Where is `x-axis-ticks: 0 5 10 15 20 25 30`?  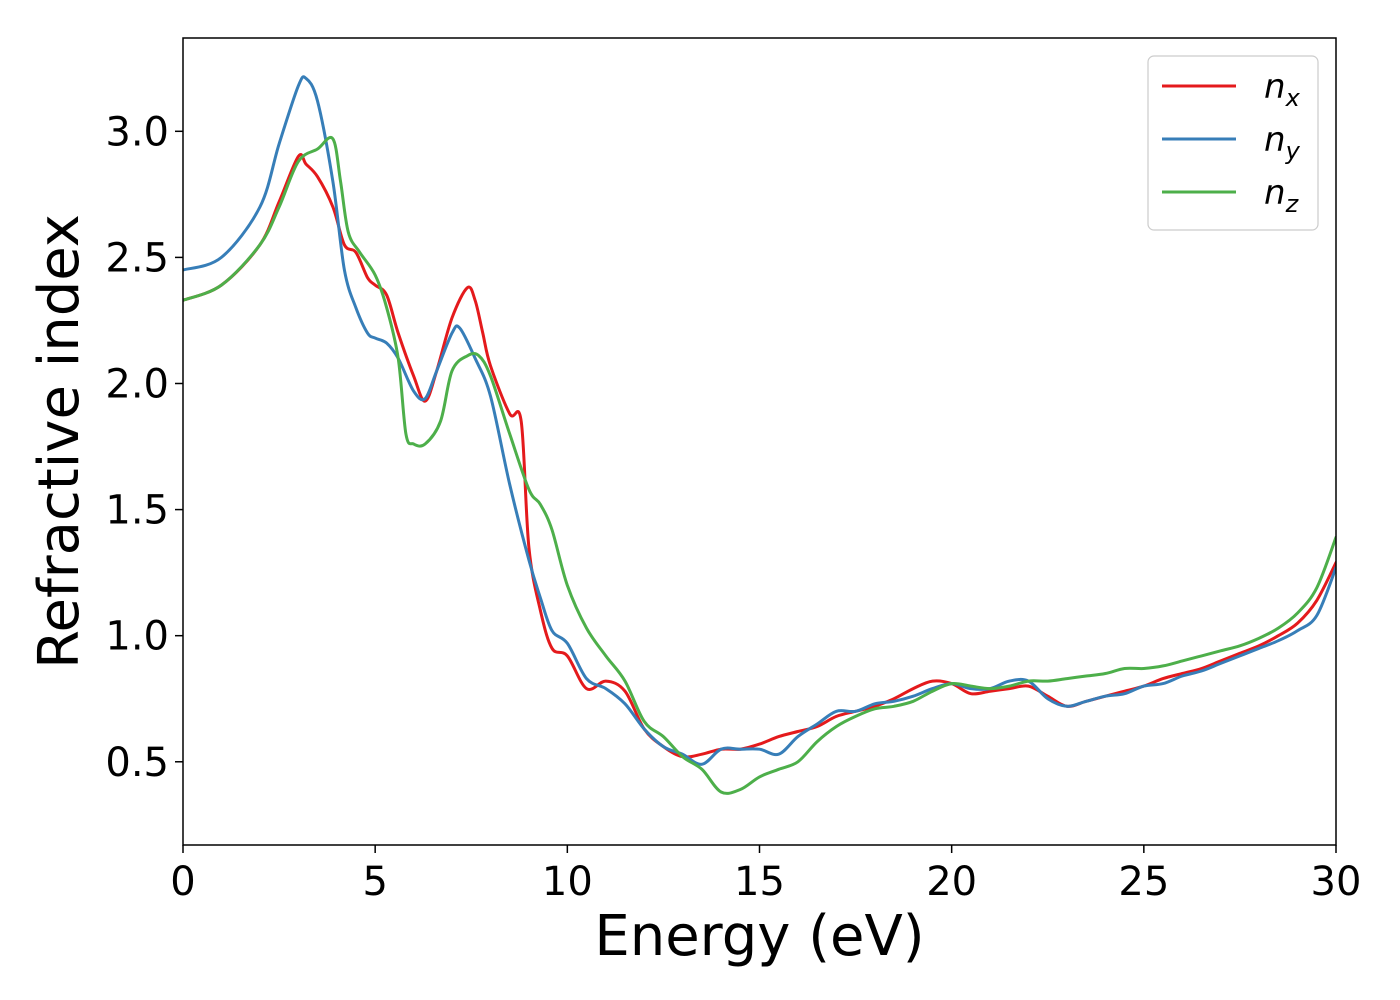 x-axis-ticks: 0 5 10 15 20 25 30 is located at coordinates (765, 875).